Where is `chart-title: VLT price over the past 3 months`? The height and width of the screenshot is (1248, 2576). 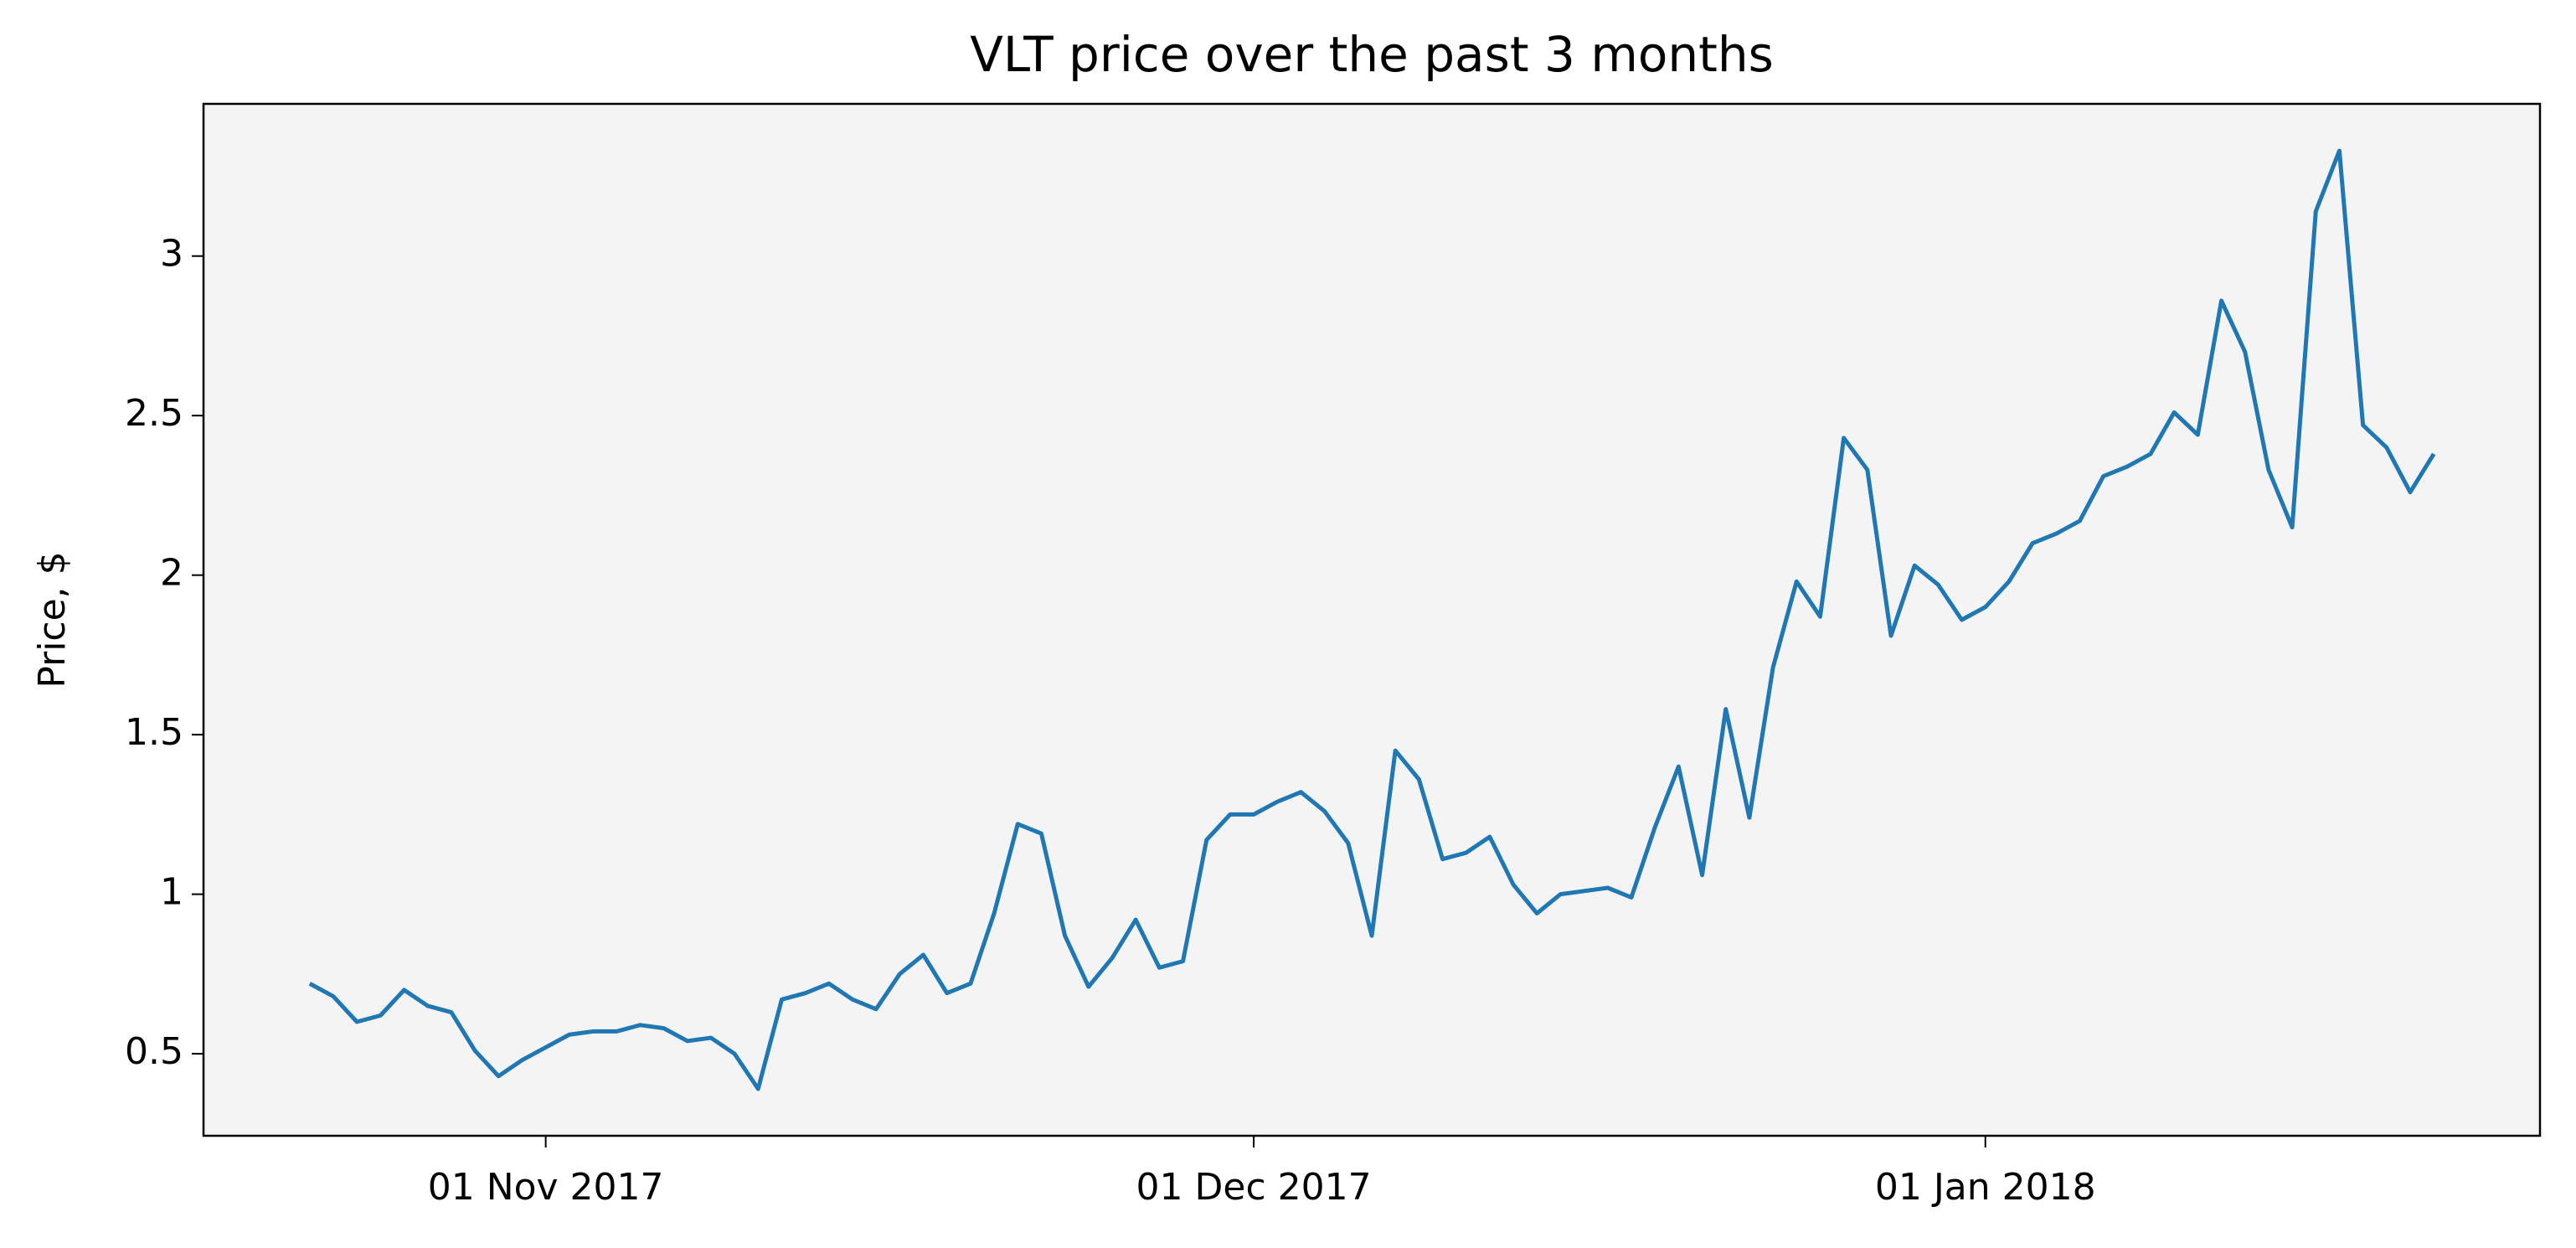 chart-title: VLT price over the past 3 months is located at coordinates (1372, 55).